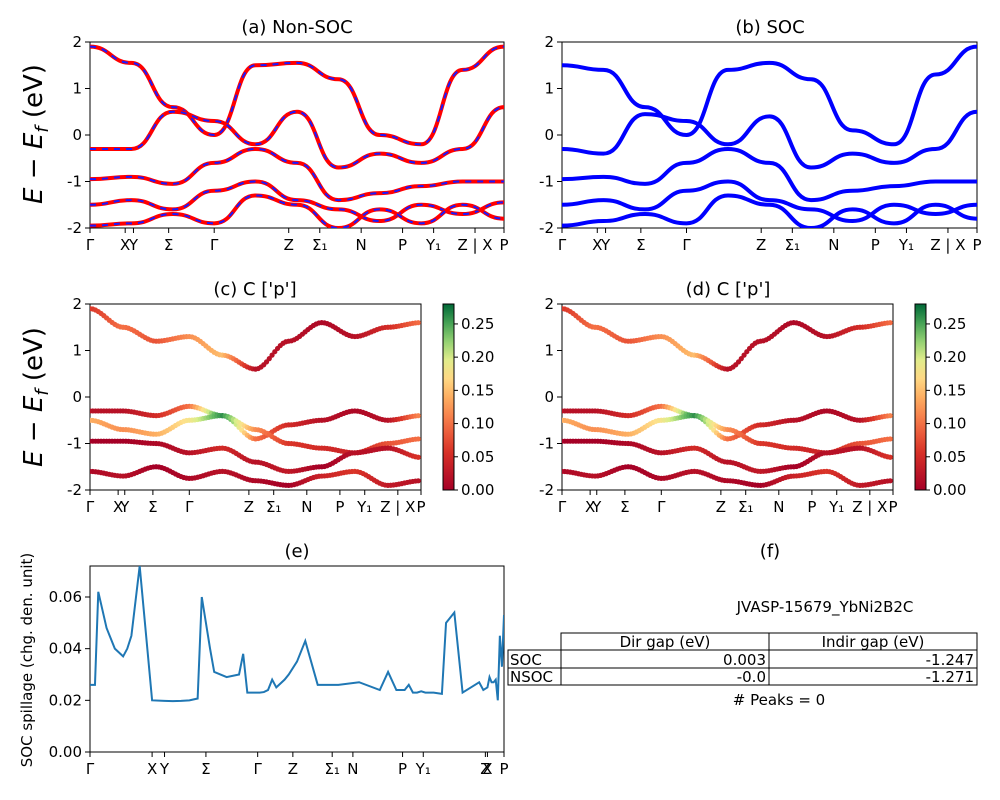 The image size is (1000, 800). Describe the element at coordinates (549, 135) in the screenshot. I see `y-tick-label: 0` at that location.